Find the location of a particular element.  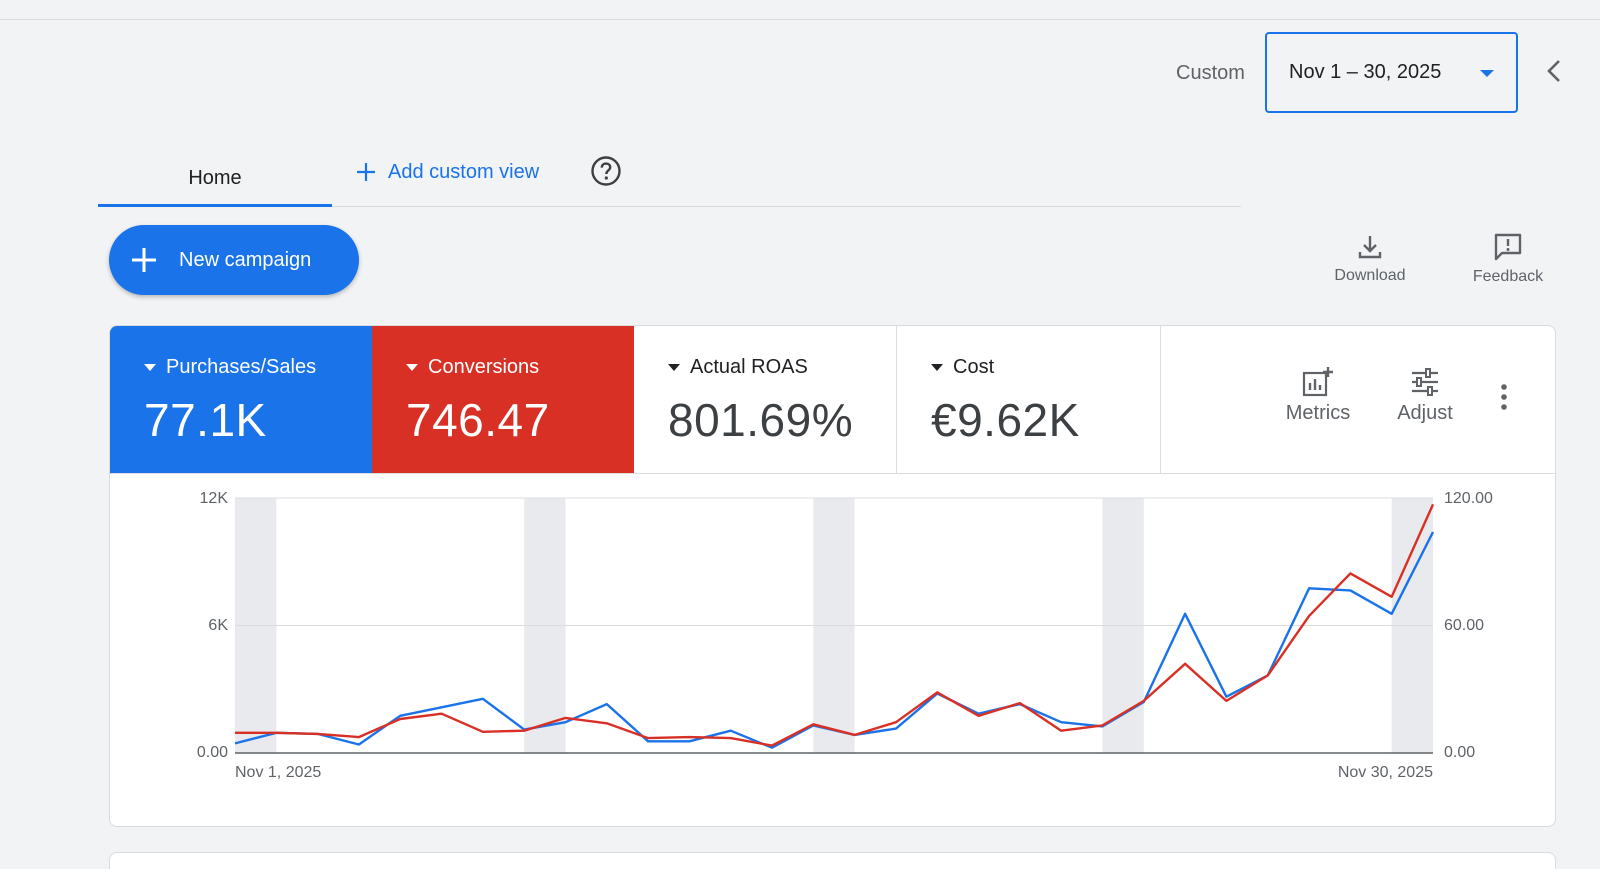

metric-purchases-sales: Purchases/Sales 77.1K is located at coordinates (241, 399).